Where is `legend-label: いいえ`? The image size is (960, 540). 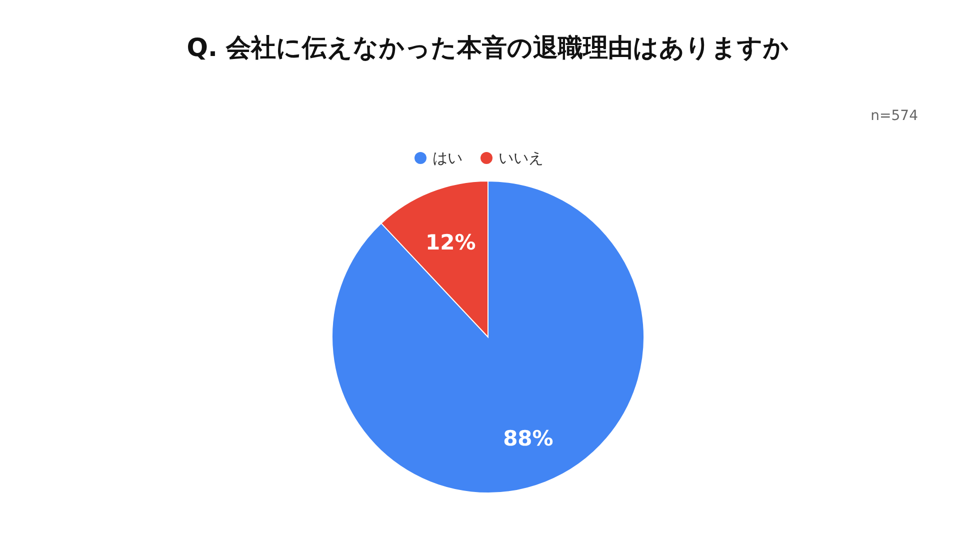
legend-label: いいえ is located at coordinates (521, 158).